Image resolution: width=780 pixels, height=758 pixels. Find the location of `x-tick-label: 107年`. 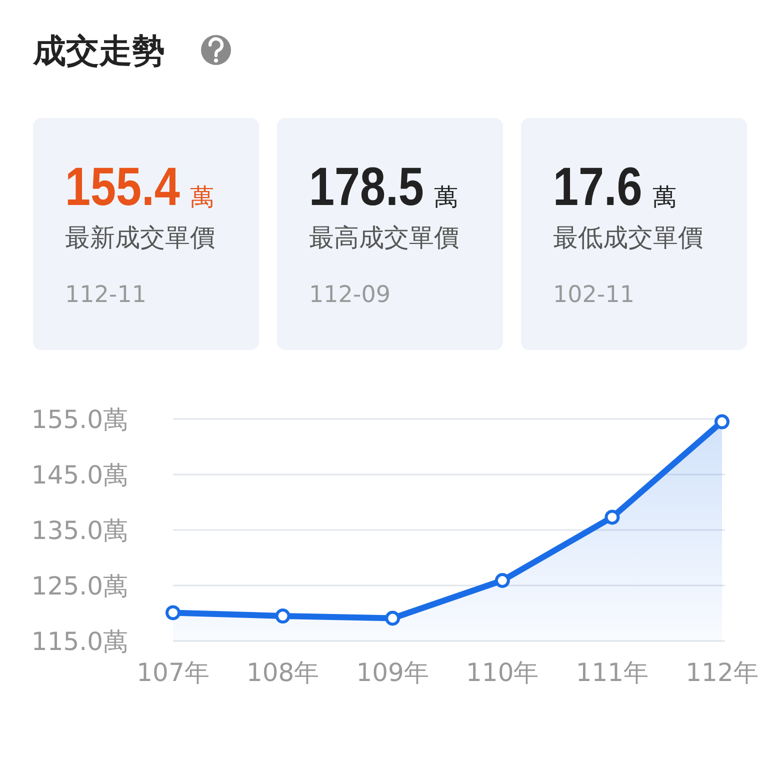

x-tick-label: 107年 is located at coordinates (173, 672).